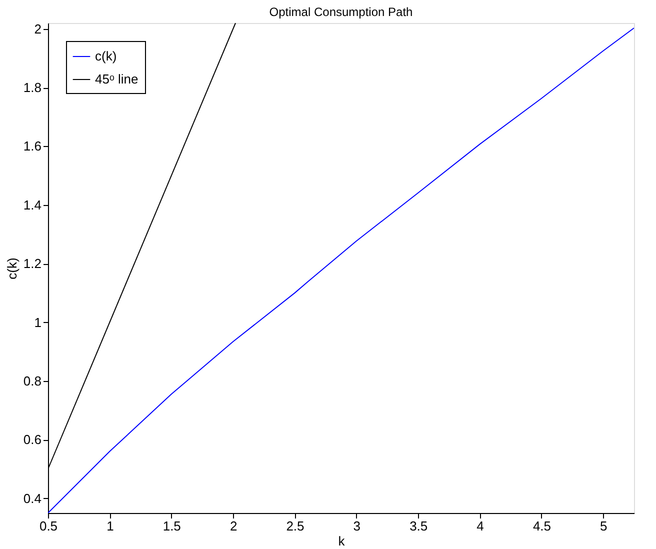 This screenshot has height=549, width=656. I want to click on legend-label: c(k), so click(106, 56).